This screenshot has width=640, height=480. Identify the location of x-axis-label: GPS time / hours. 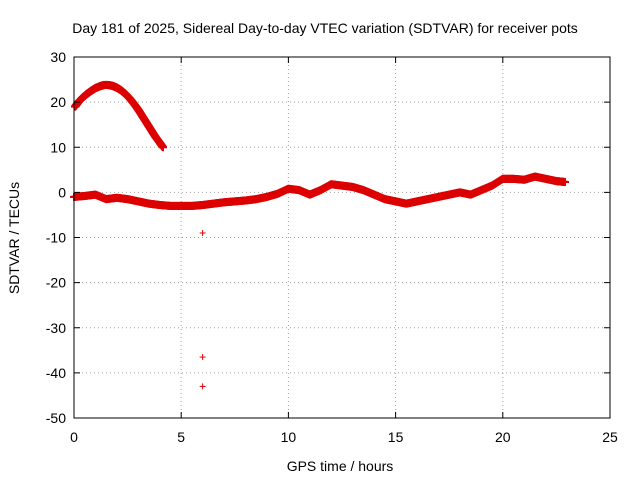
(340, 466).